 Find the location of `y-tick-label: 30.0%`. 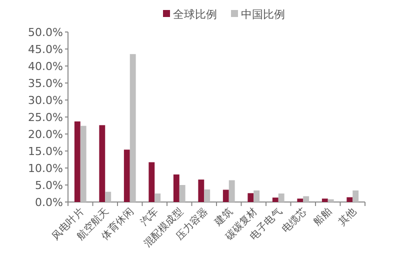

y-tick-label: 30.0% is located at coordinates (45, 100).